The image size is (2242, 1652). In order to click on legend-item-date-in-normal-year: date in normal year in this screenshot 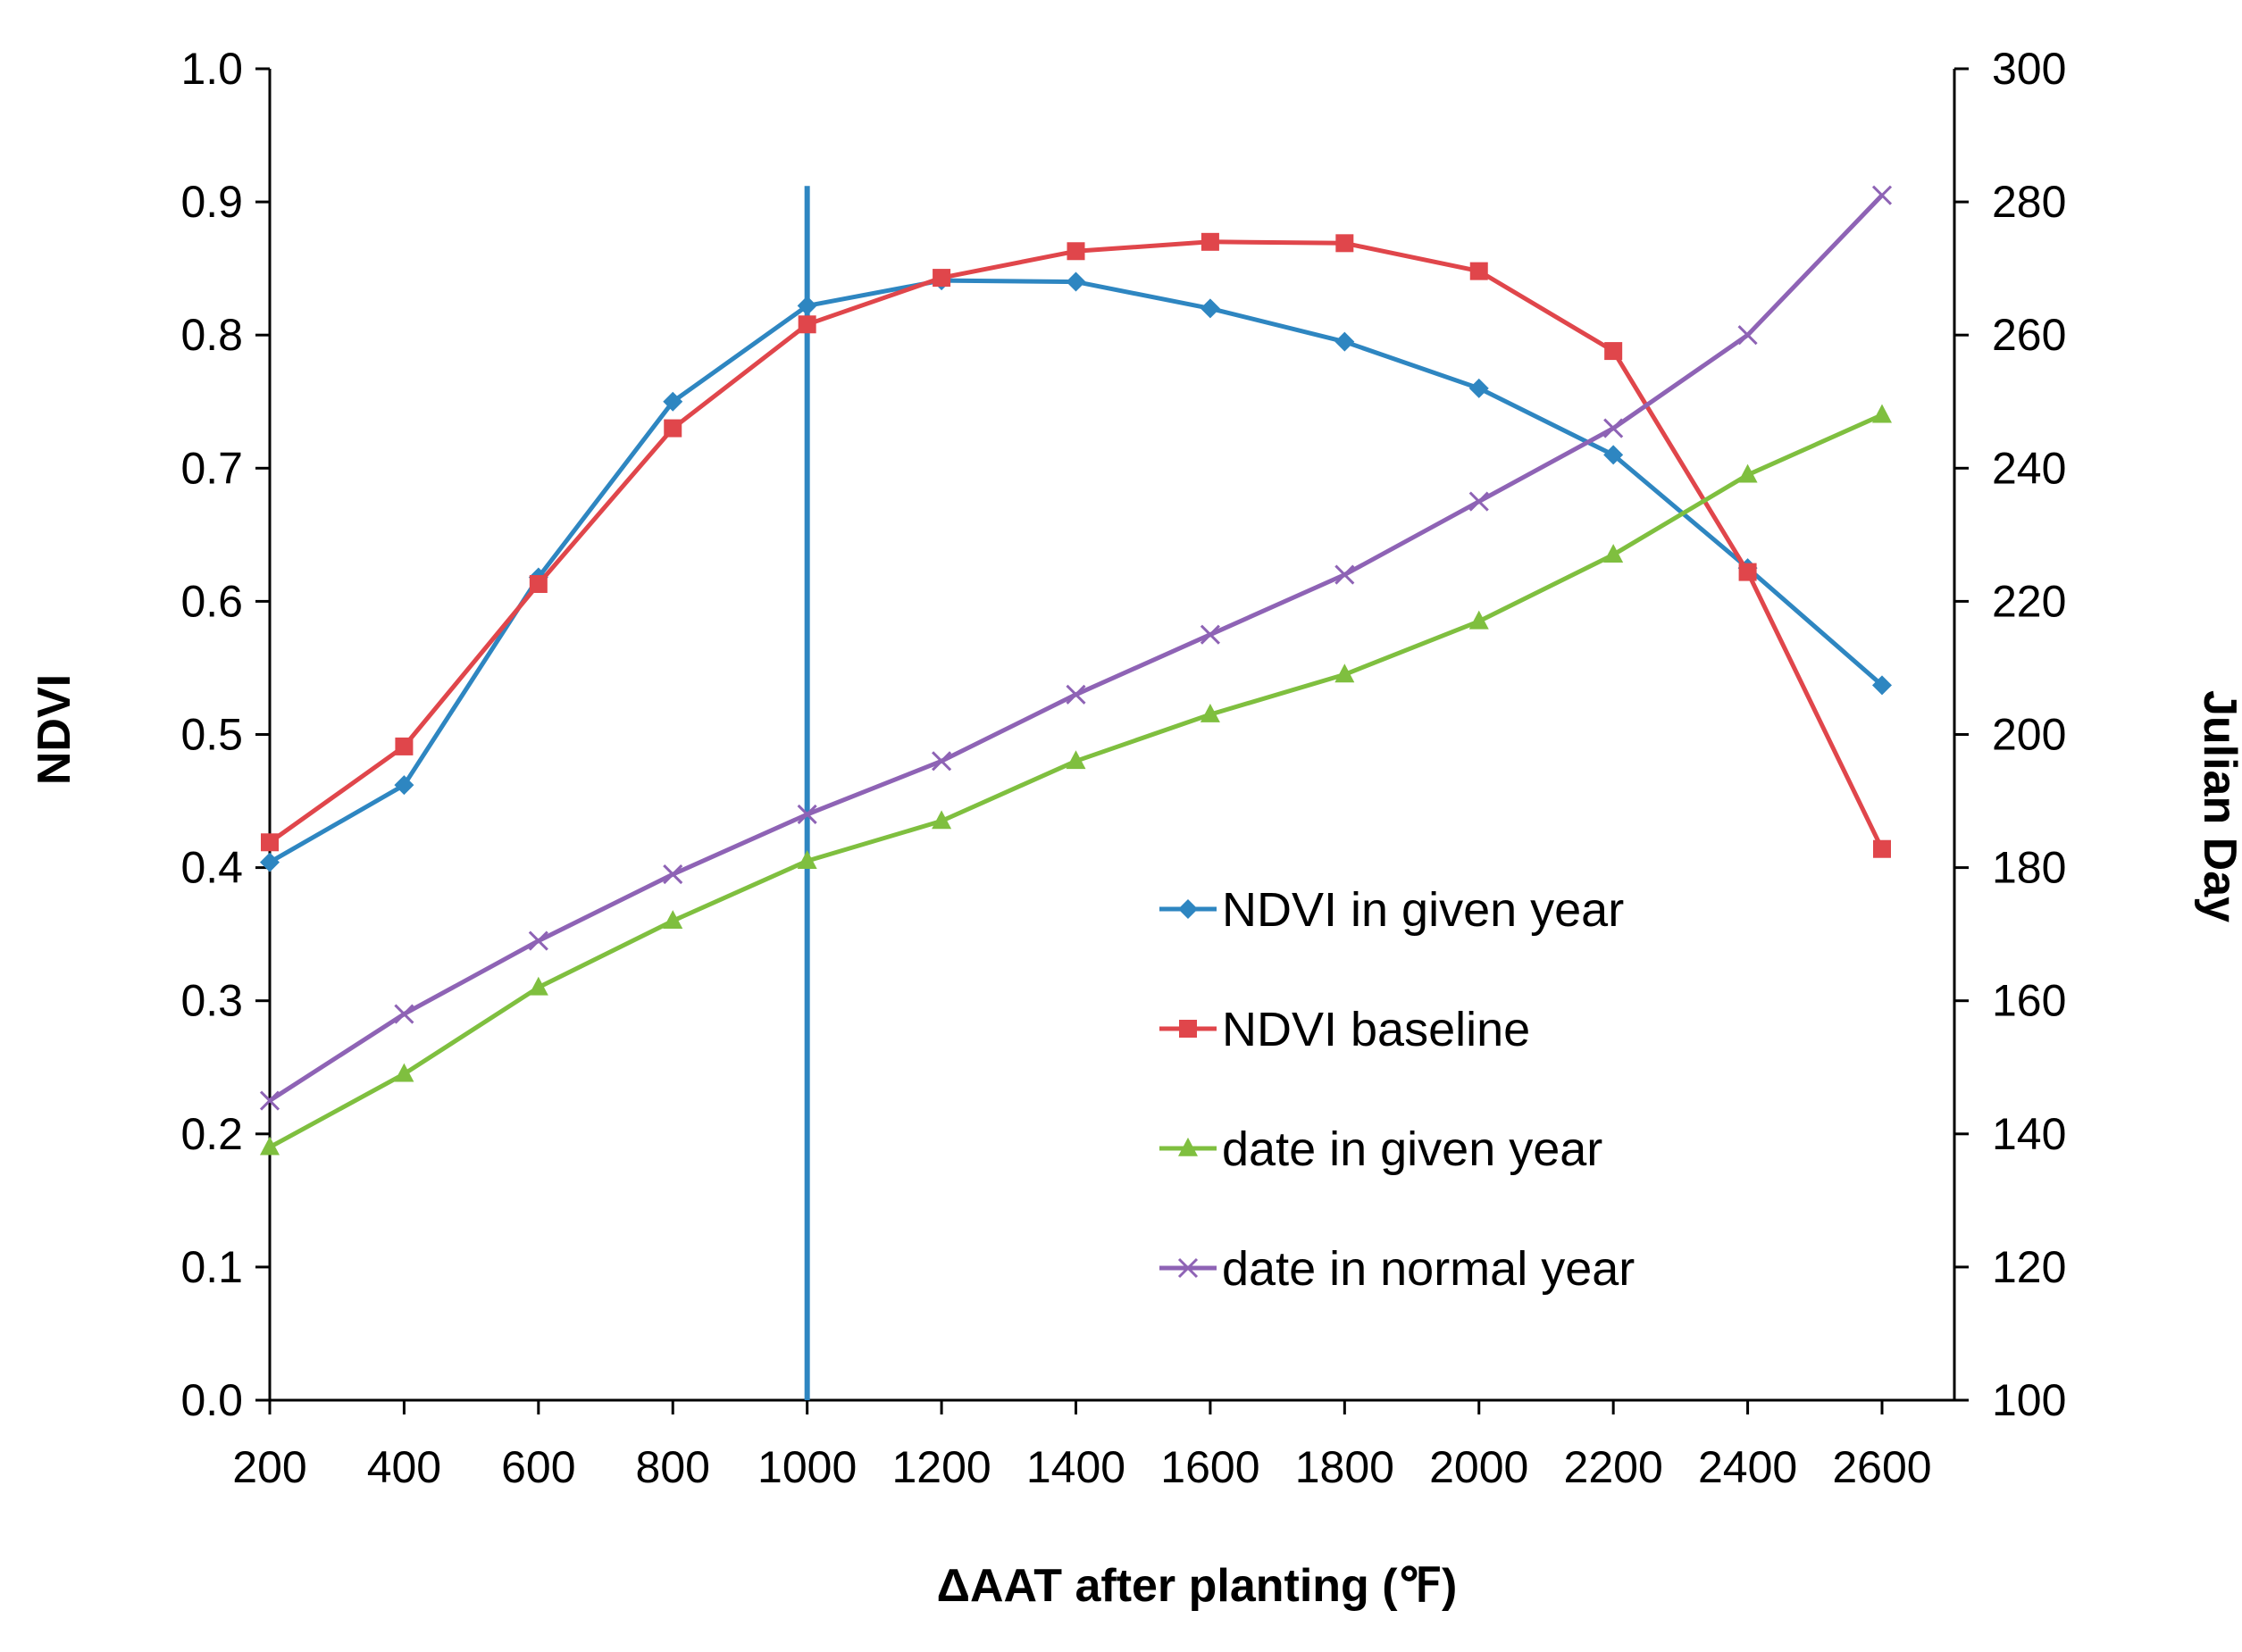, I will do `click(1397, 1269)`.